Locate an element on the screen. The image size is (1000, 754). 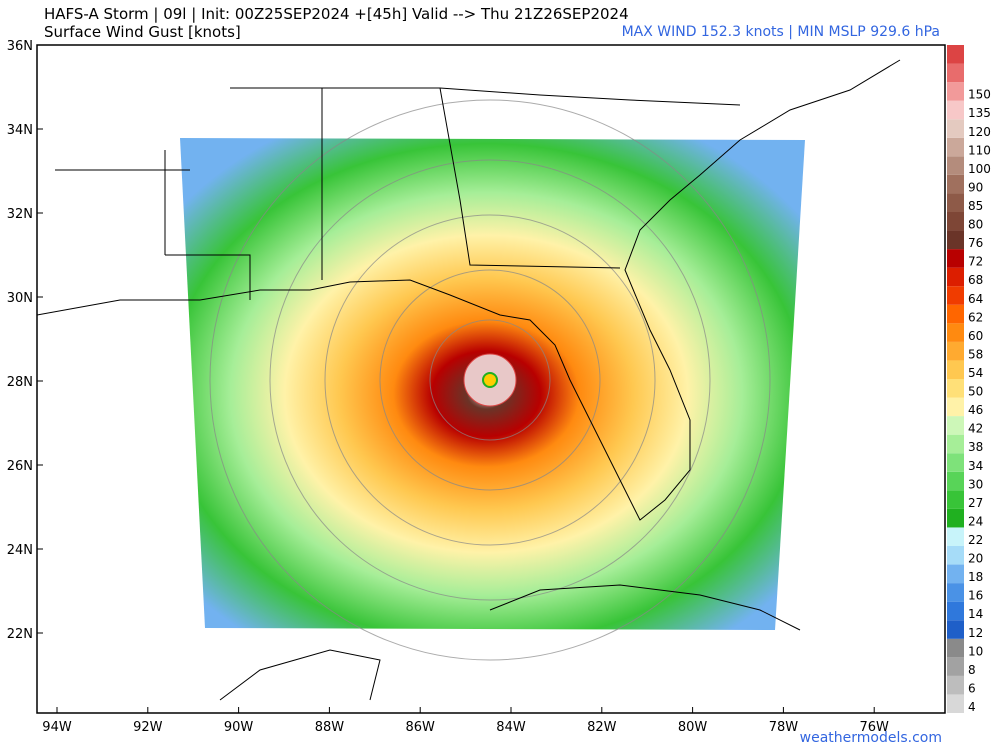
latitude-label: 32N is located at coordinates (20, 214).